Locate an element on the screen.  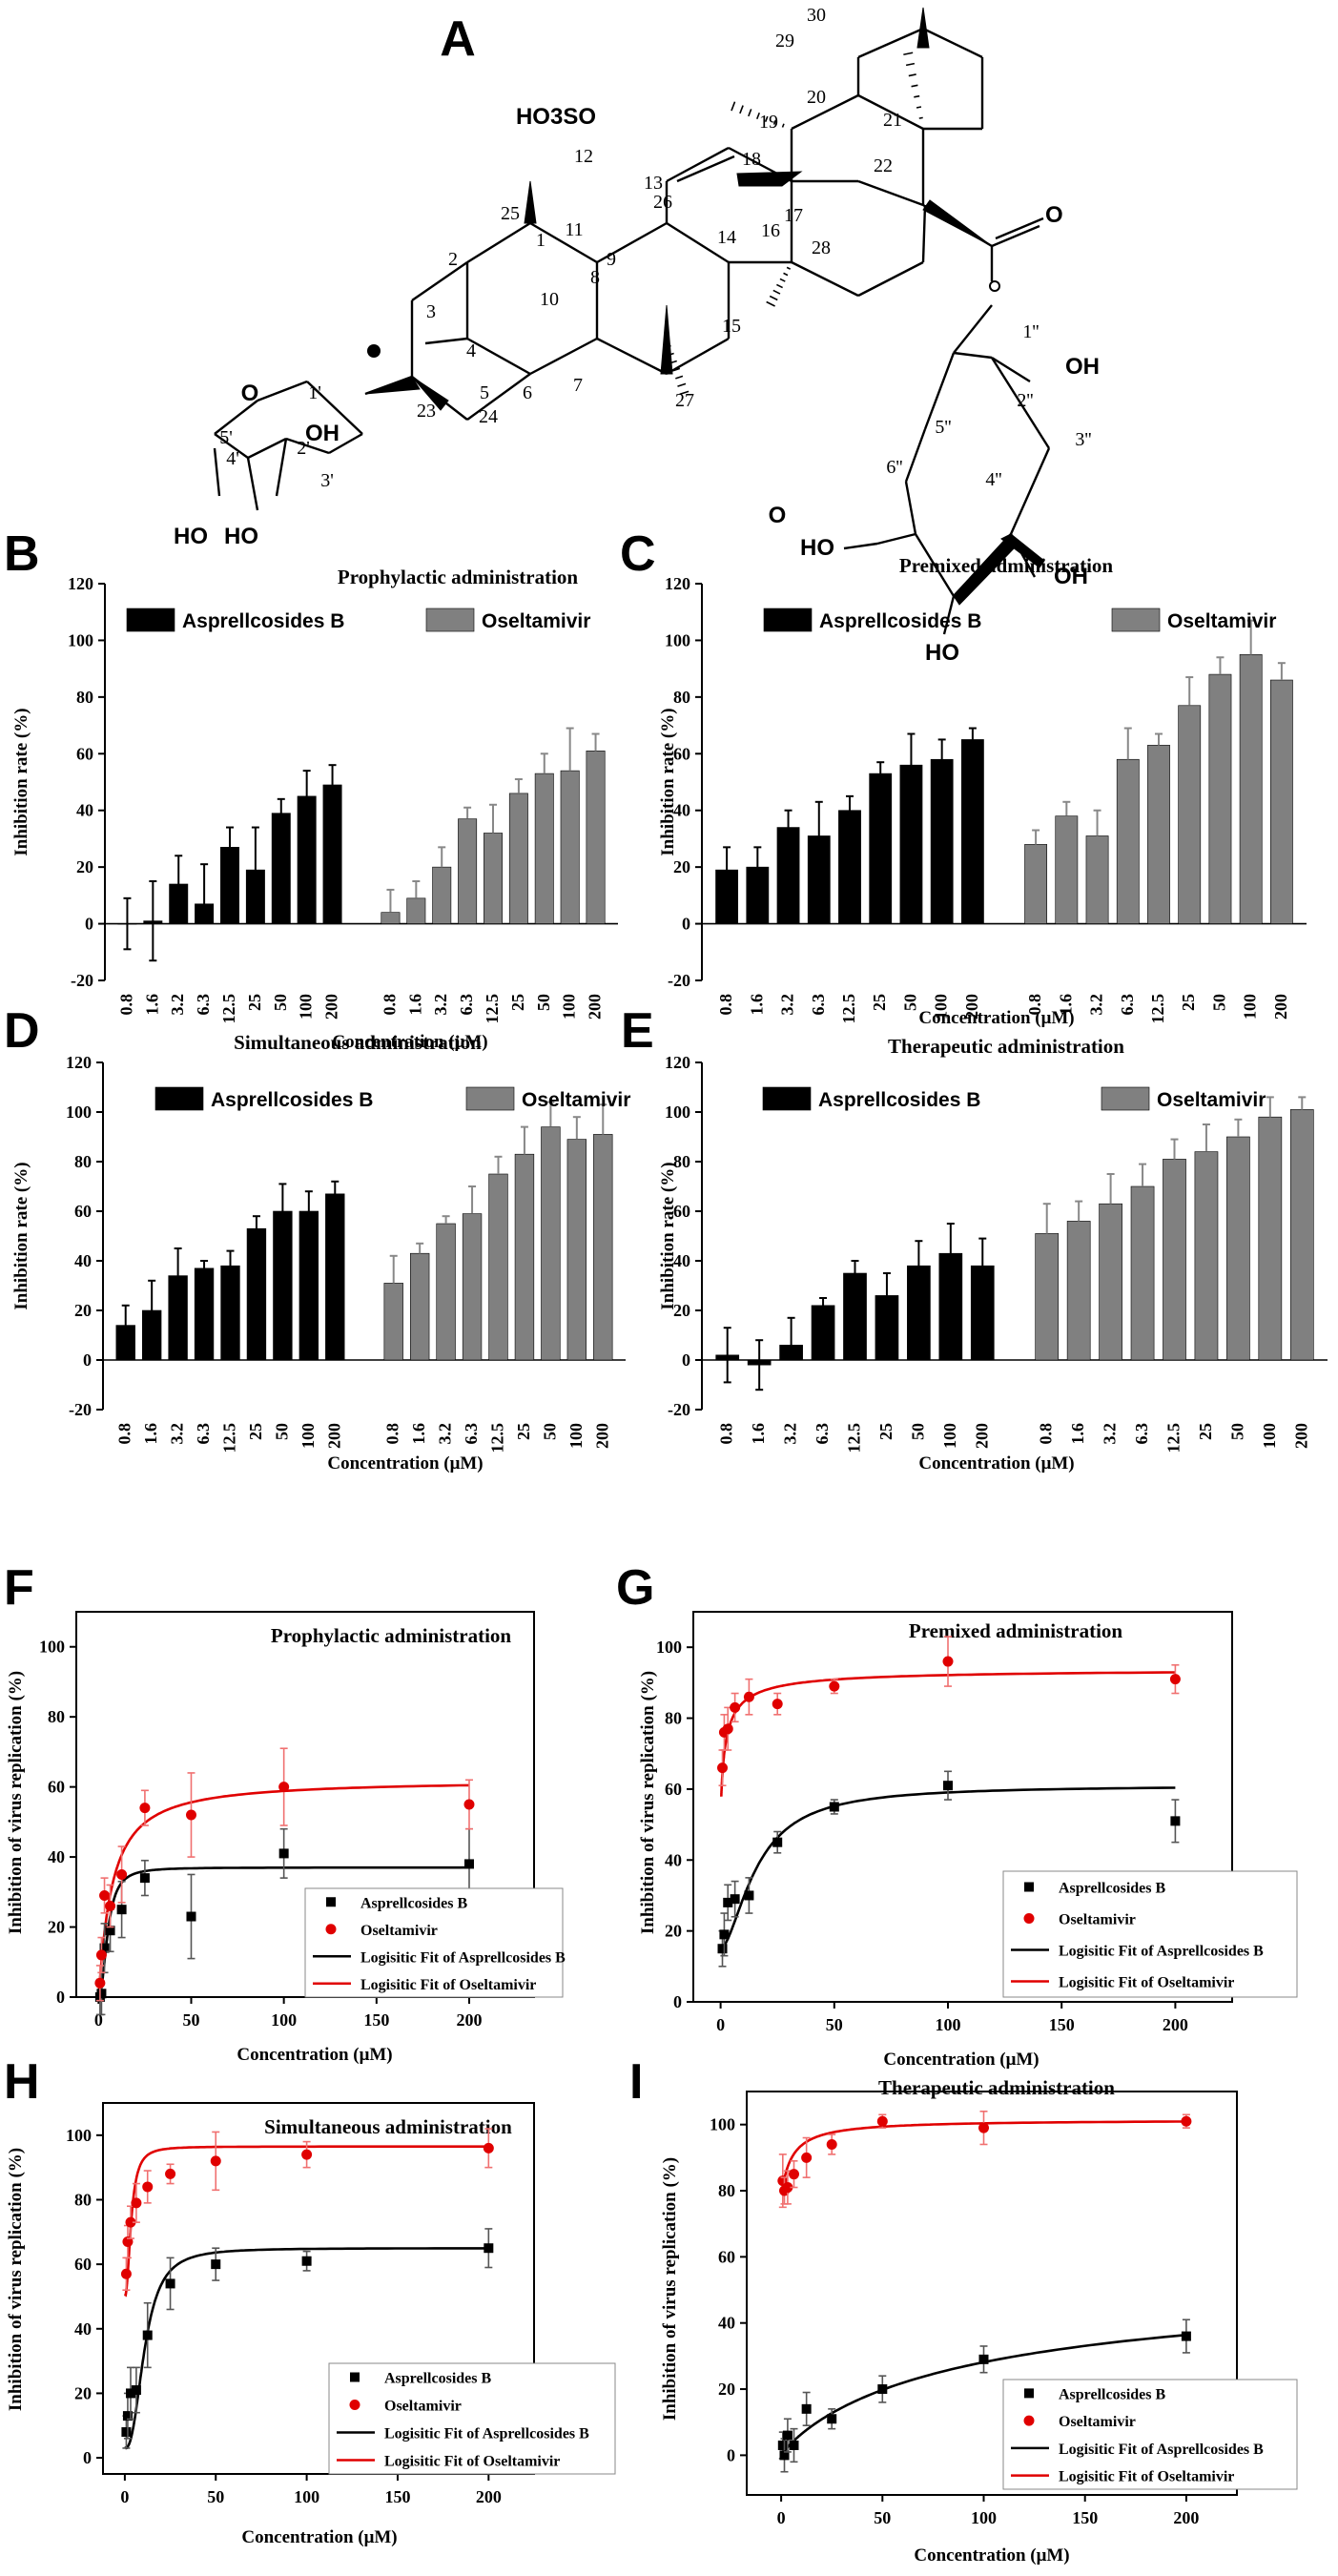
y-tick-label: 20 is located at coordinates (726, 2389).